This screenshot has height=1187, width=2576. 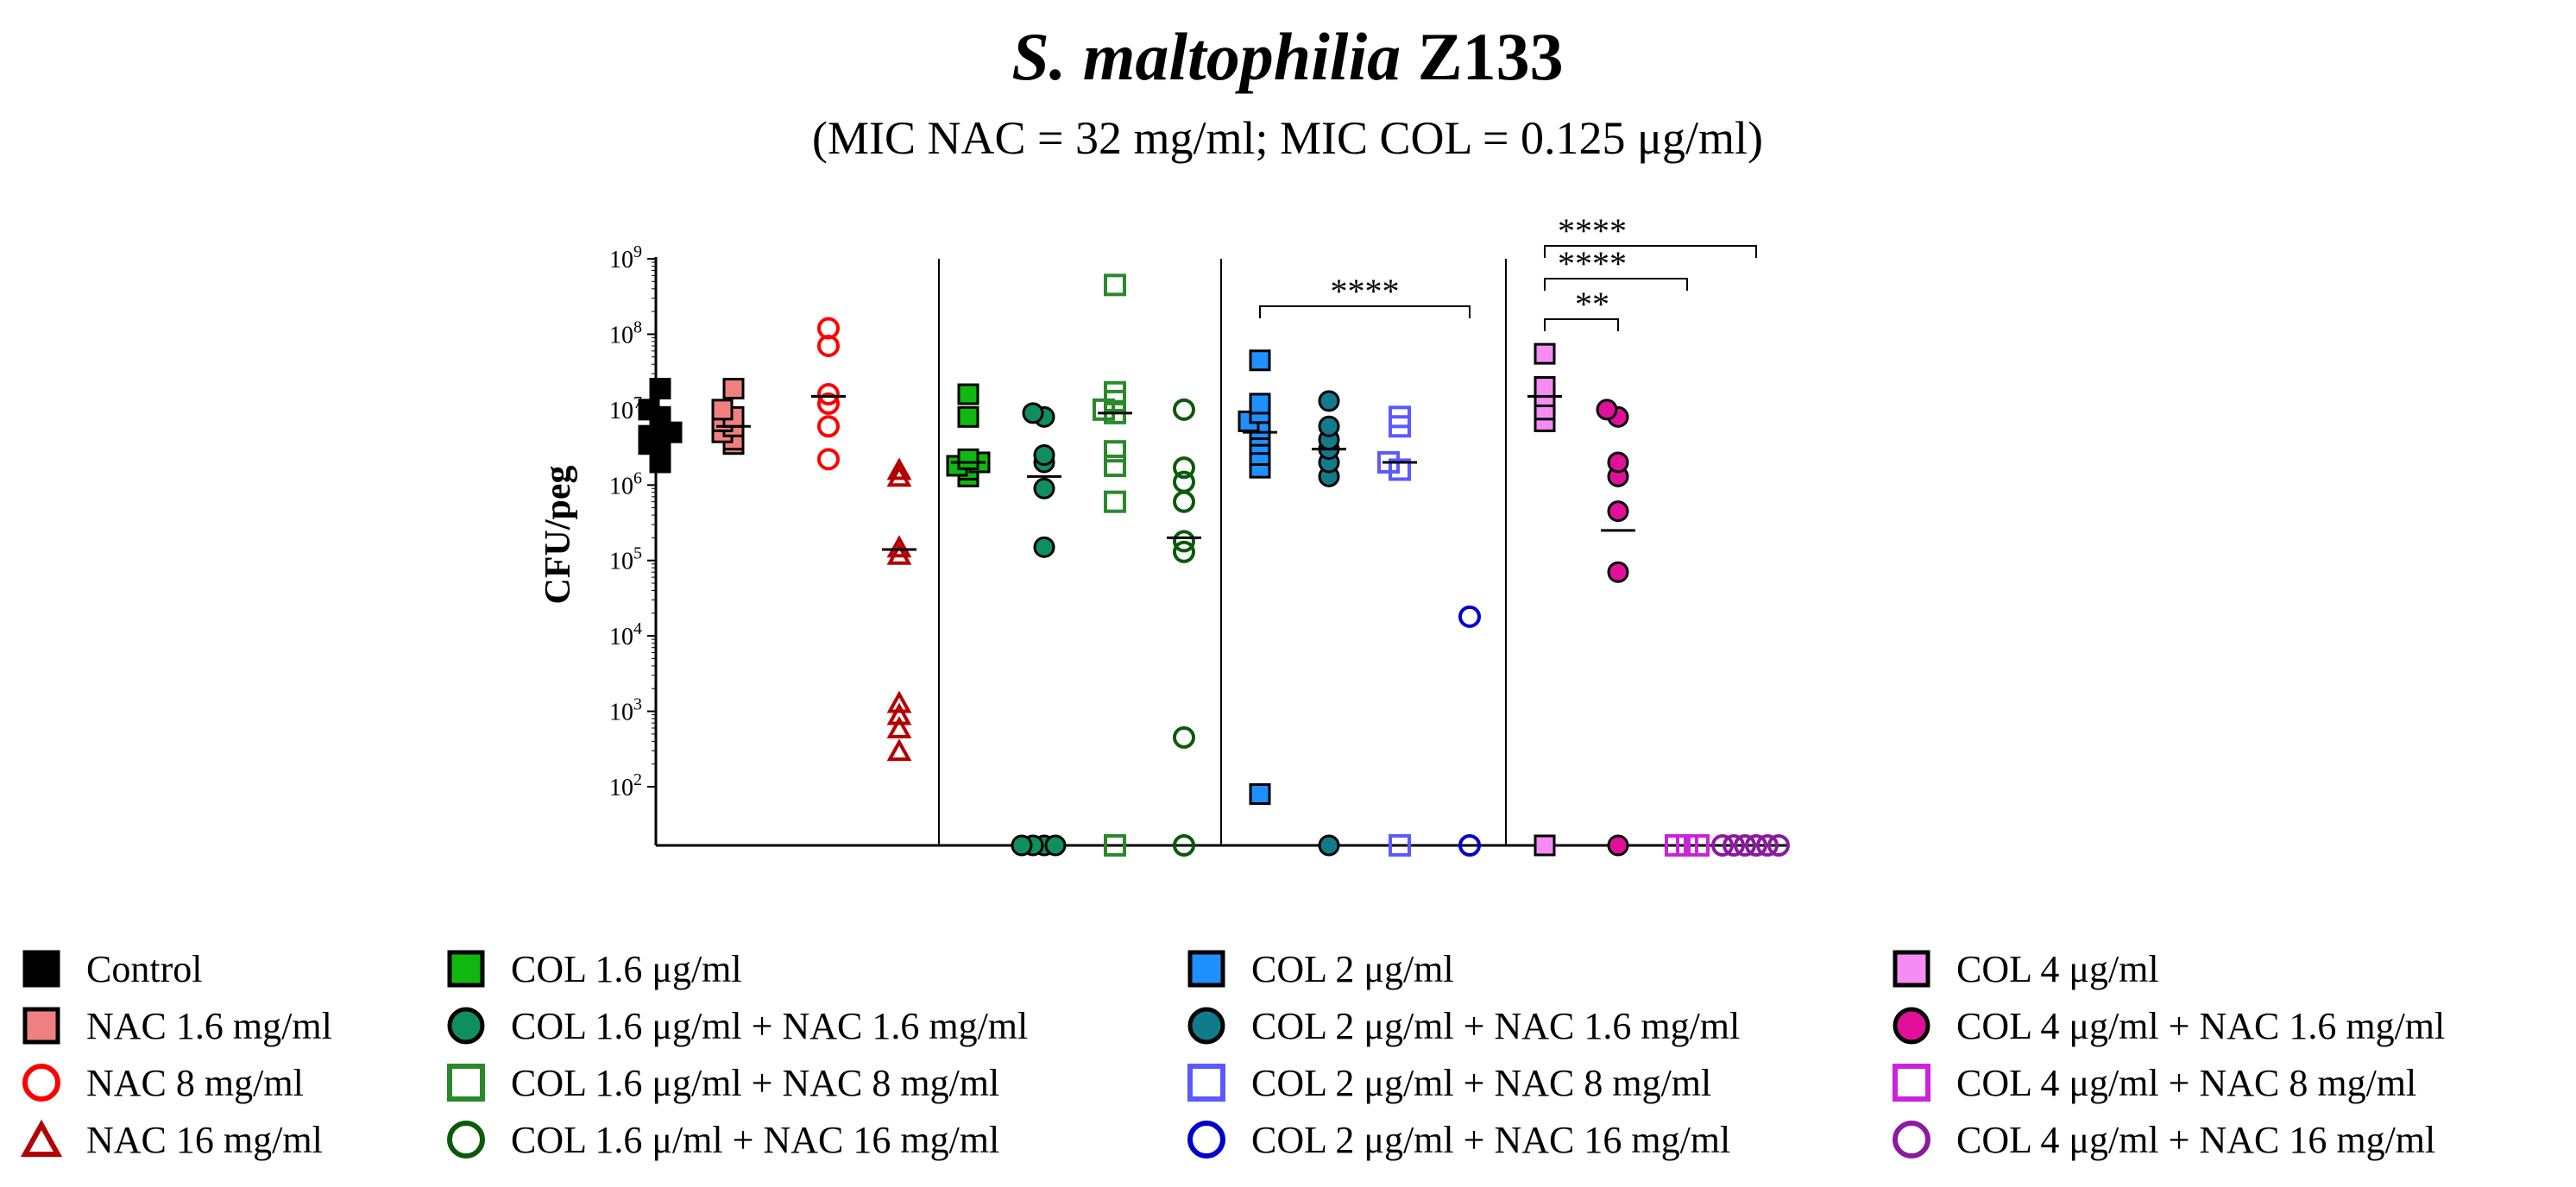 I want to click on y-tick-label: 10⁵, so click(x=625, y=559).